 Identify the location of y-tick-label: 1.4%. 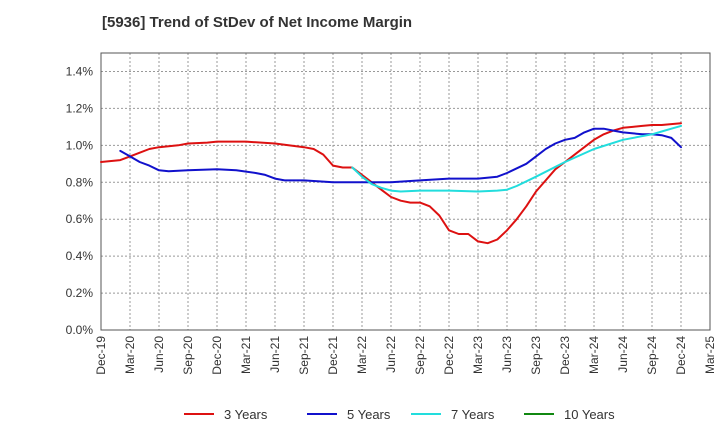
(80, 71).